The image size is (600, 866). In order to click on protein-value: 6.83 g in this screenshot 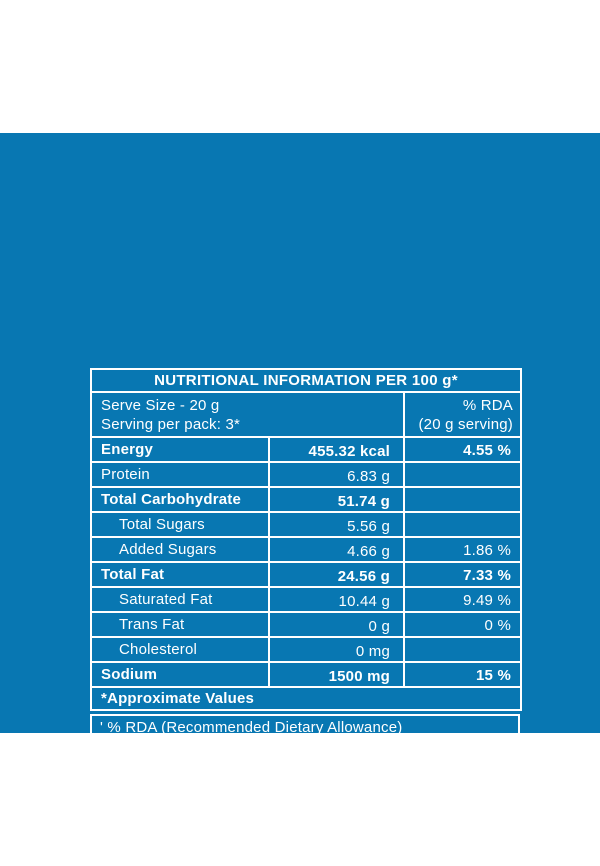, I will do `click(336, 474)`.